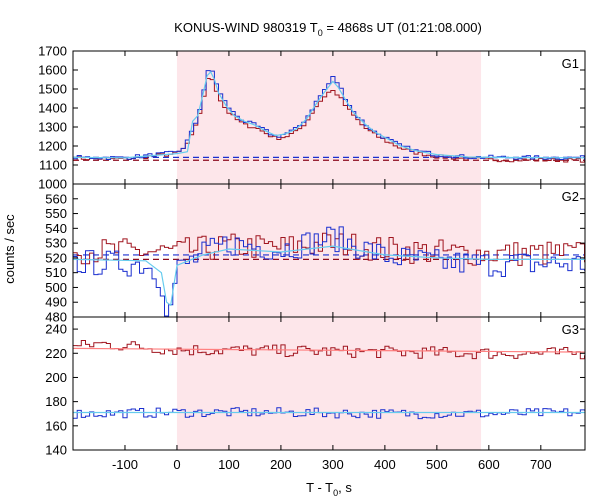 The height and width of the screenshot is (500, 600). I want to click on x-axis-label: T - T0, s, so click(329, 489).